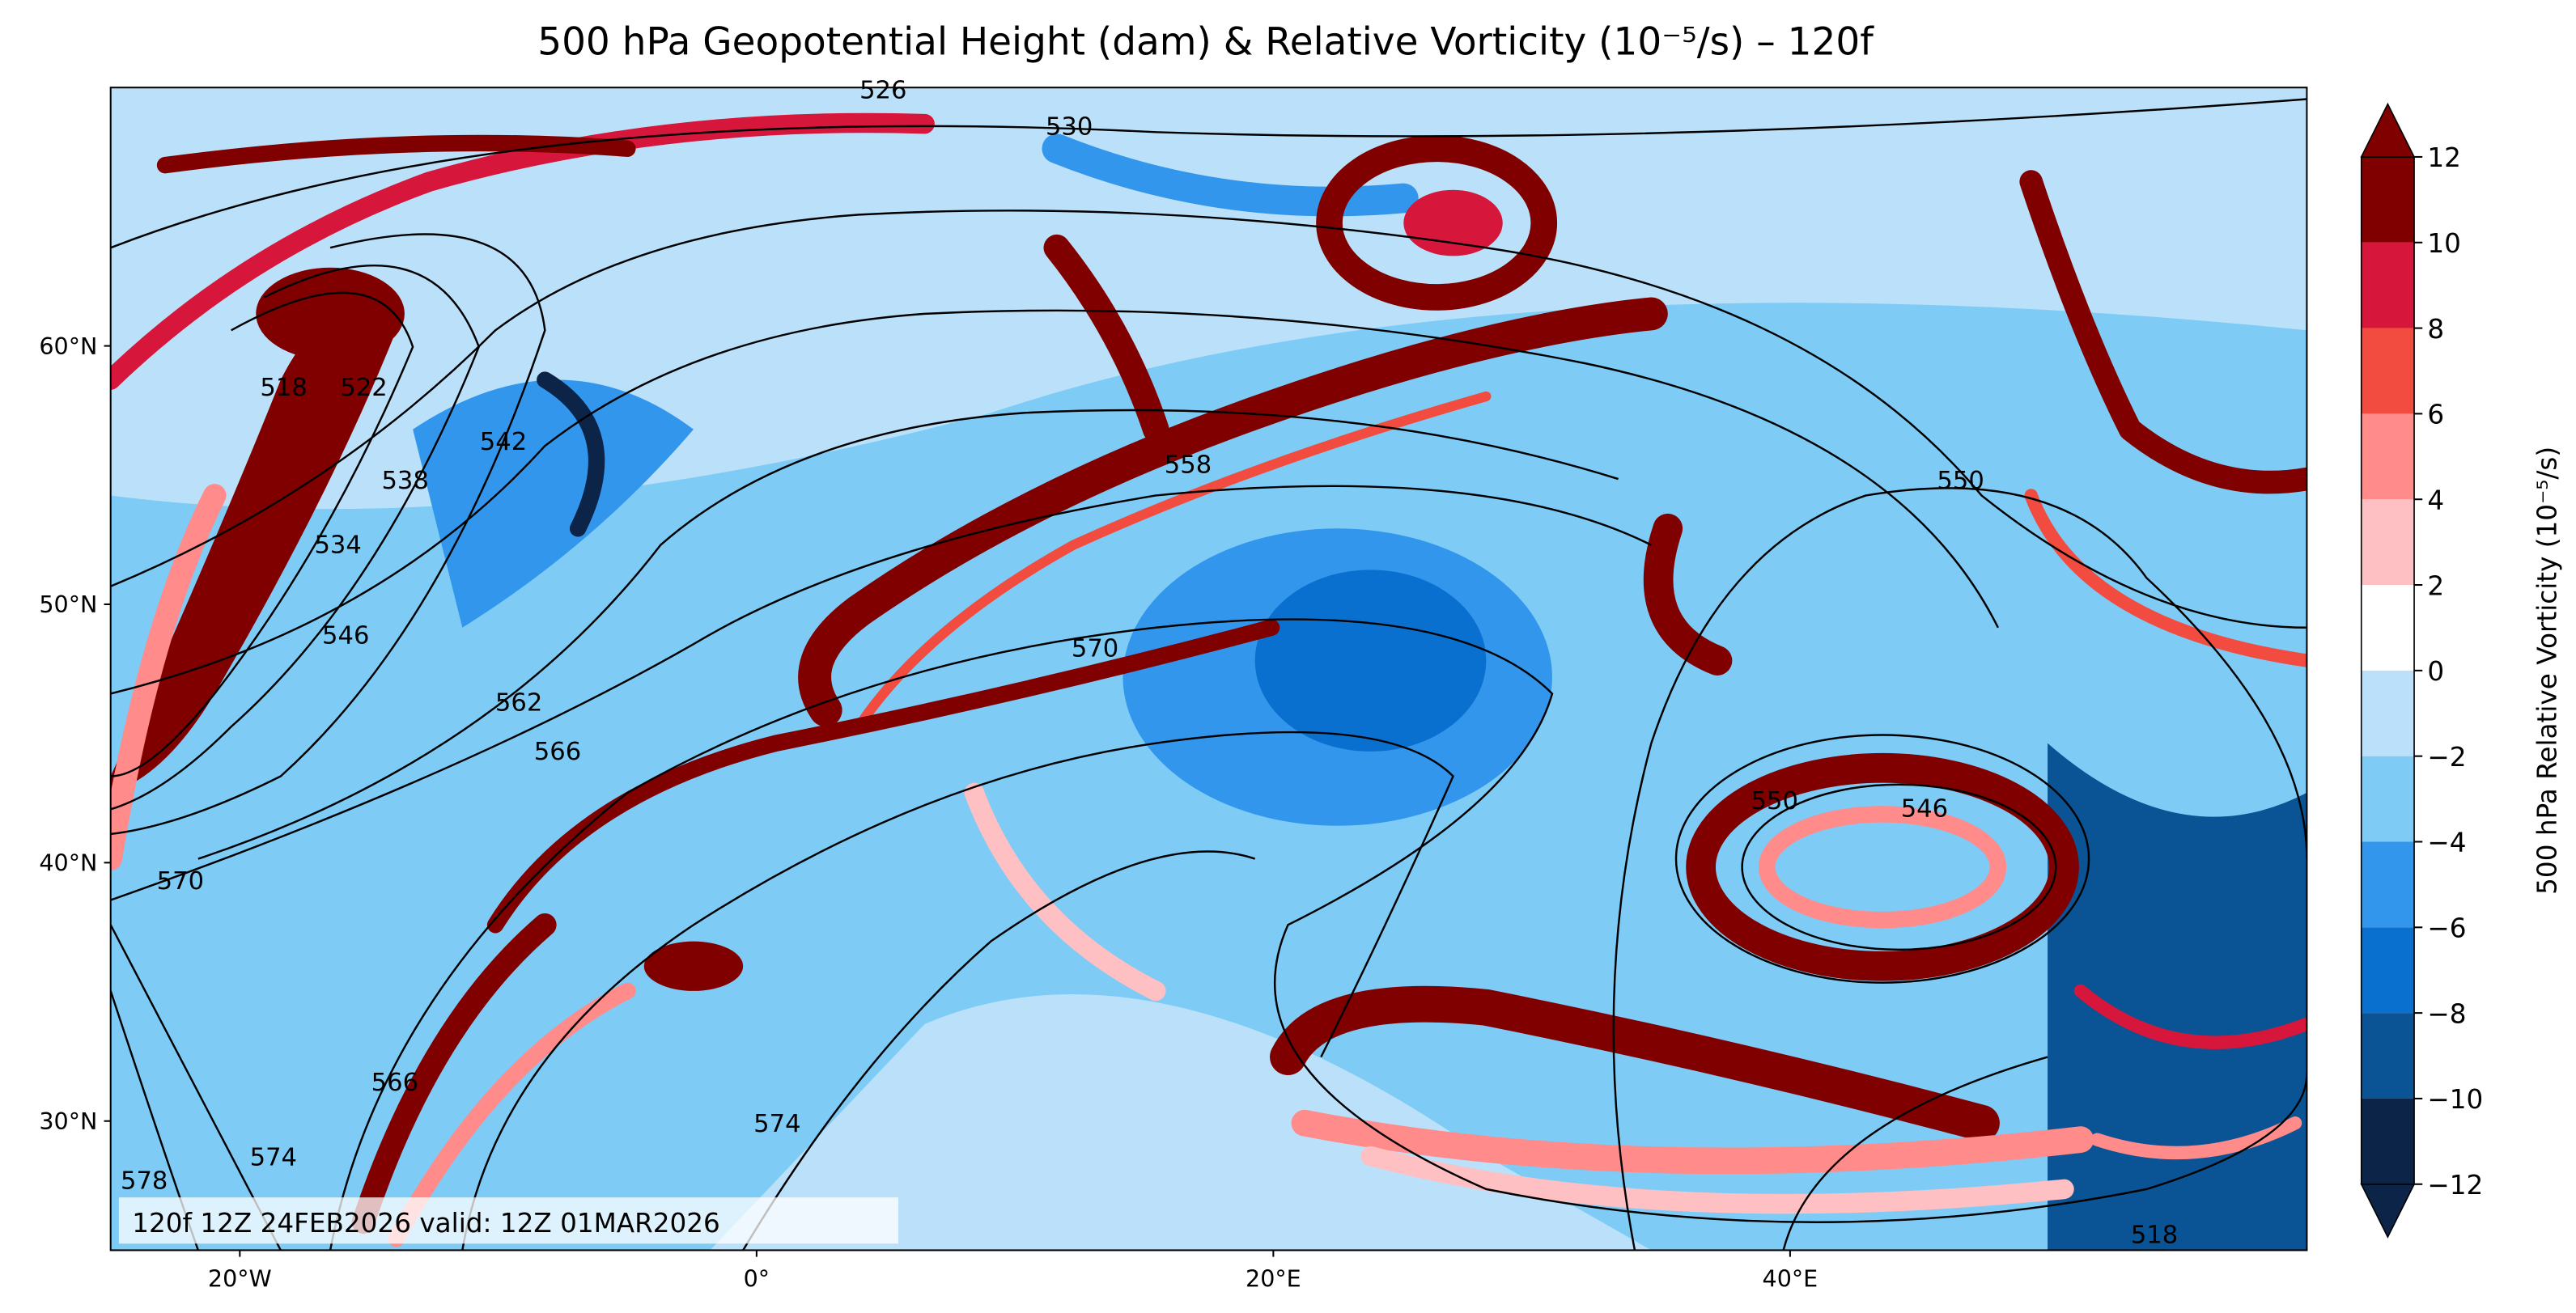 The height and width of the screenshot is (1313, 2576). Describe the element at coordinates (240, 1278) in the screenshot. I see `x-tick-label: 20°W` at that location.